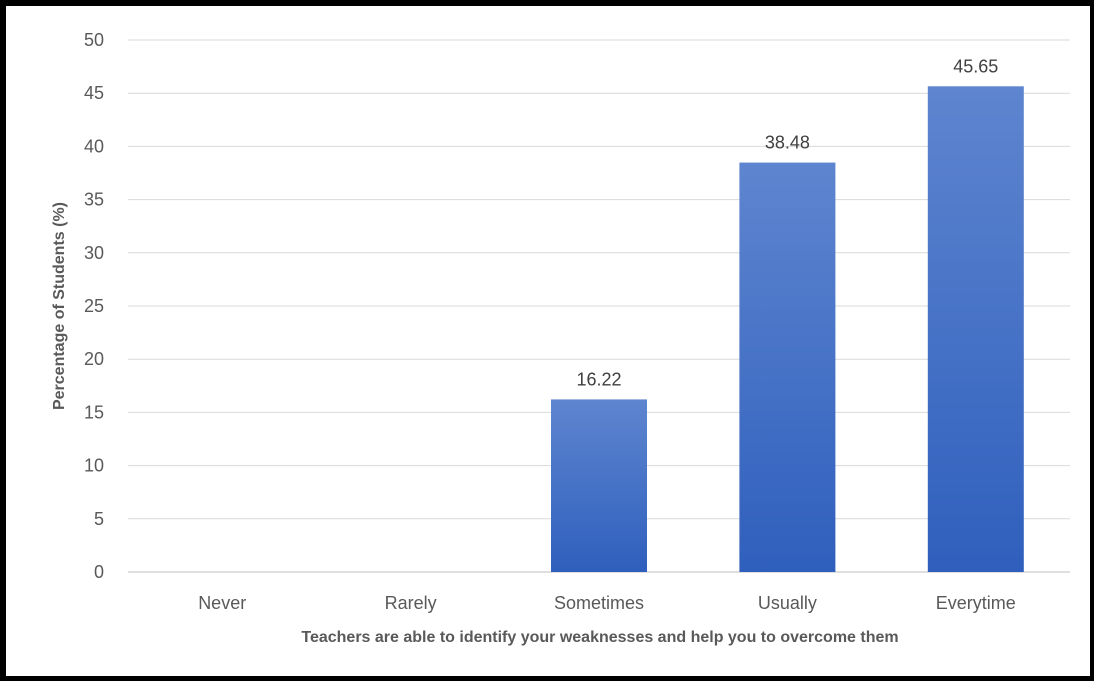  I want to click on y-tick-label: 35, so click(94, 200).